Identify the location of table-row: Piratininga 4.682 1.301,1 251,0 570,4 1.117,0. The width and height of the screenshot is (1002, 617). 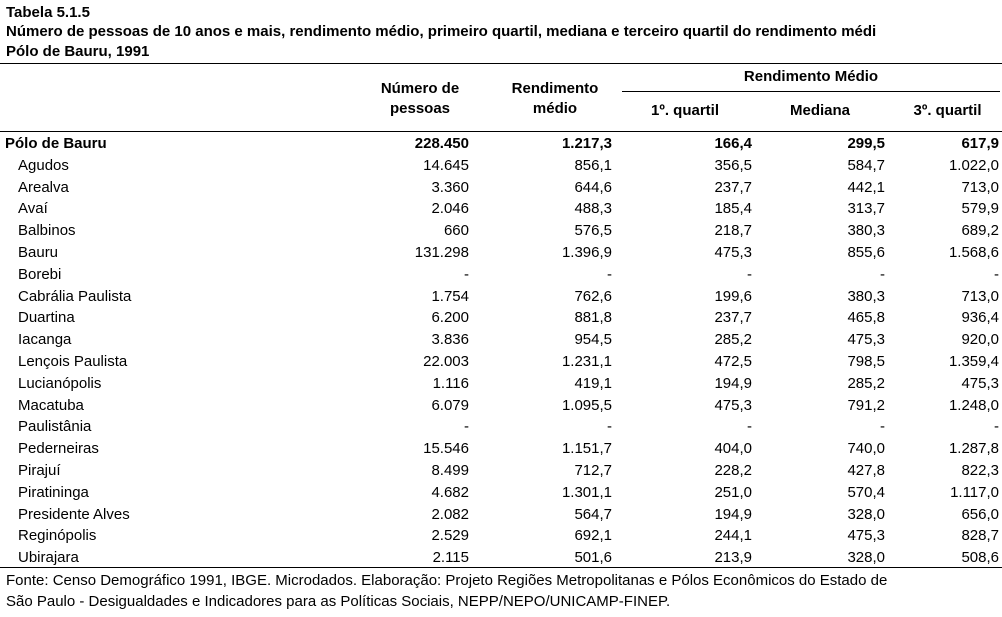
(501, 493).